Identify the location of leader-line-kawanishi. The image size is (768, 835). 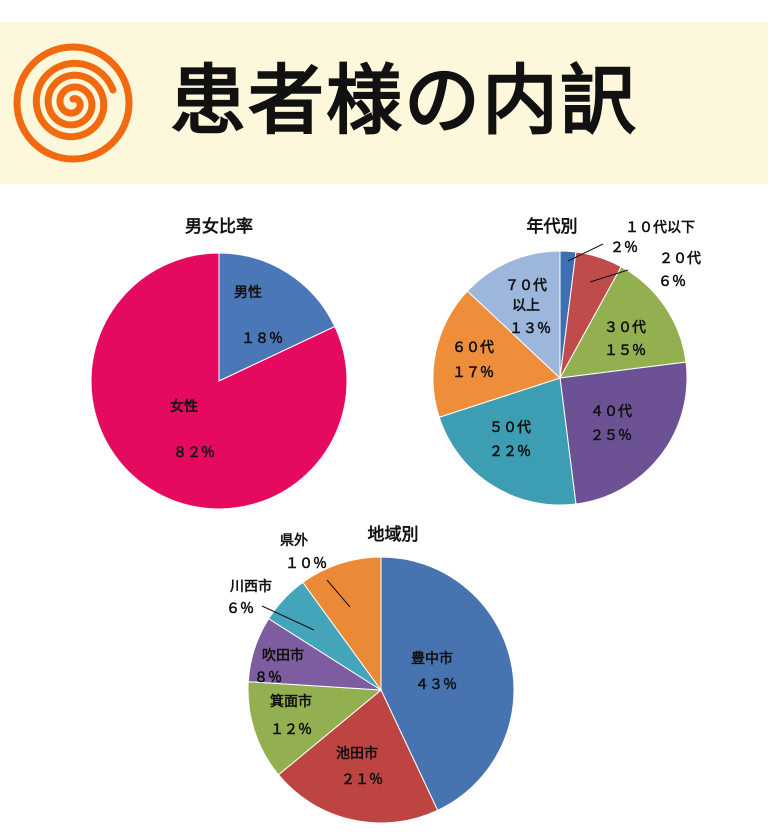
(288, 618).